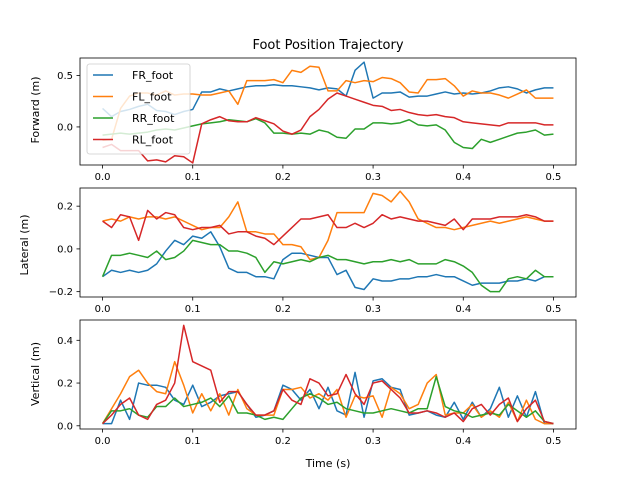 The image size is (640, 480). I want to click on lateral-x-tick-label: 0.0, so click(103, 309).